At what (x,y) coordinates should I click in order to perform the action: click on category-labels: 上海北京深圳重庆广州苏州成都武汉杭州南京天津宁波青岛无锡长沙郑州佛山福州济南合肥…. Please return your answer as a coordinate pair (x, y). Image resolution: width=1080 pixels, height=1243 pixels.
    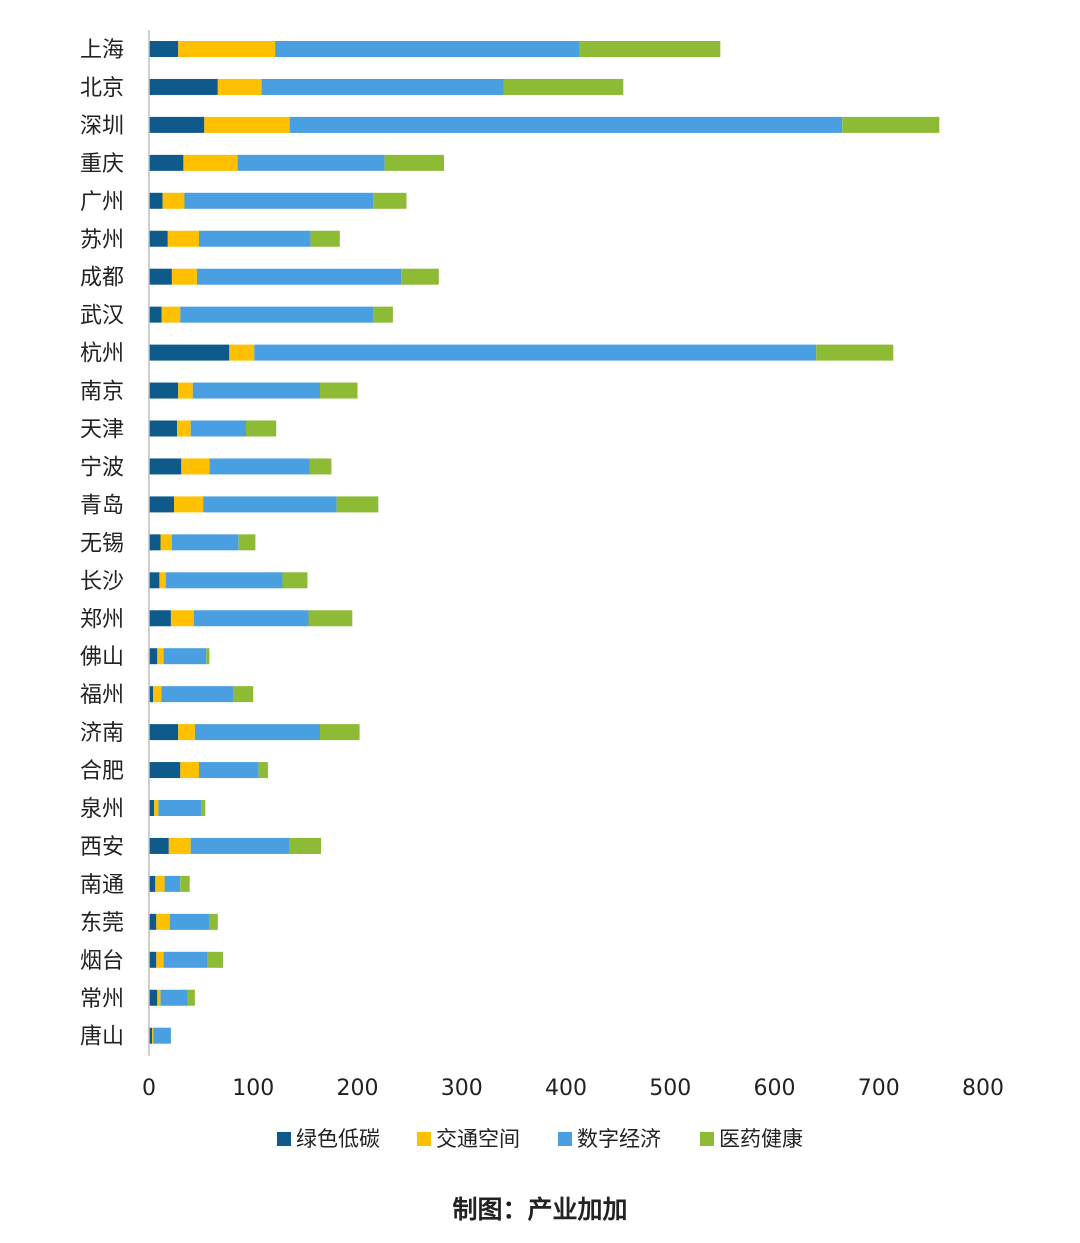
    Looking at the image, I should click on (102, 544).